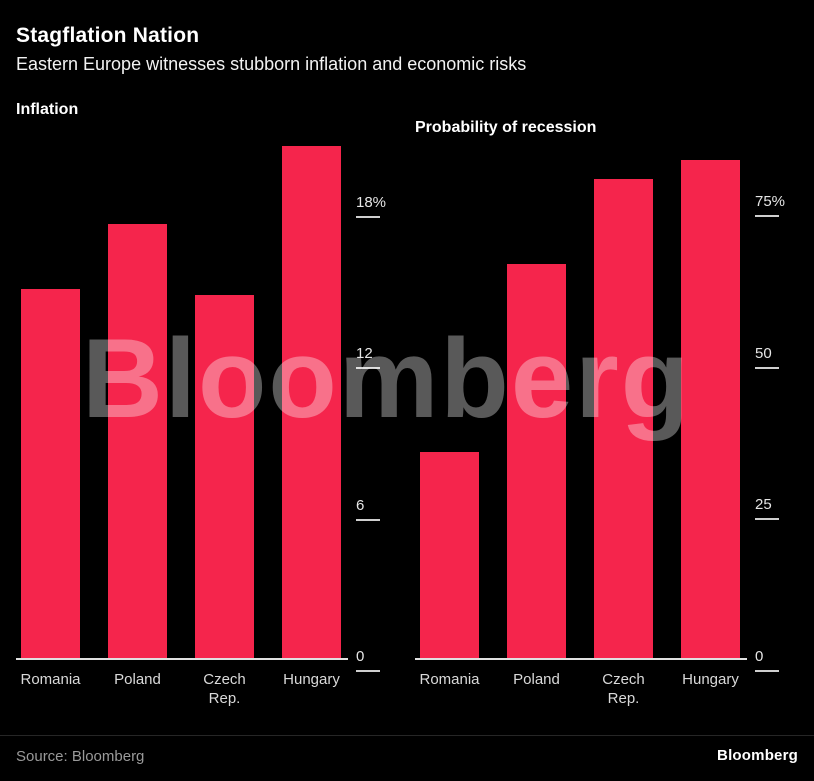 This screenshot has height=781, width=814. Describe the element at coordinates (80, 756) in the screenshot. I see `source-note: Source: Bloomberg` at that location.